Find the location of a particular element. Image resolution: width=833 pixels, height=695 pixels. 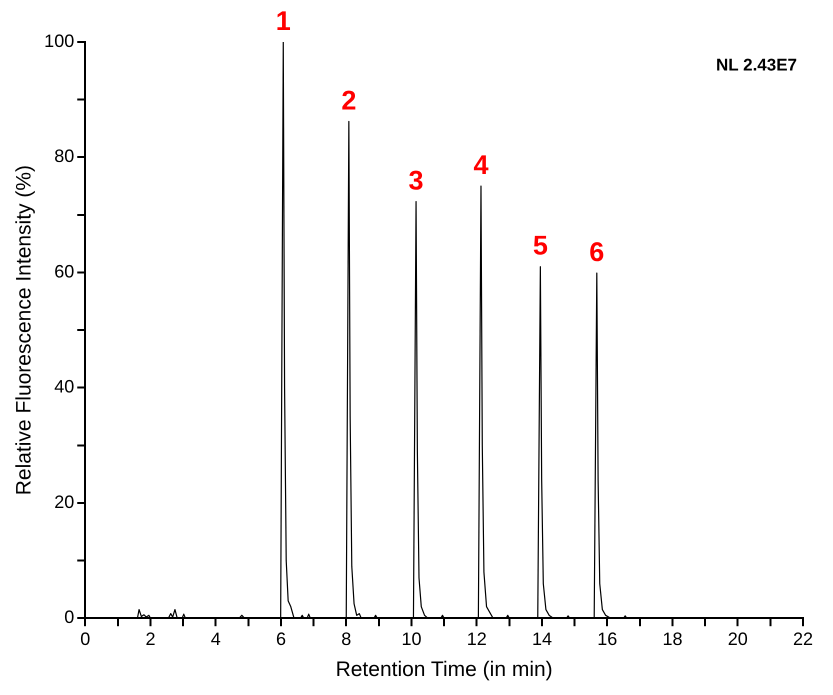

x-tick-label: 12 is located at coordinates (476, 638).